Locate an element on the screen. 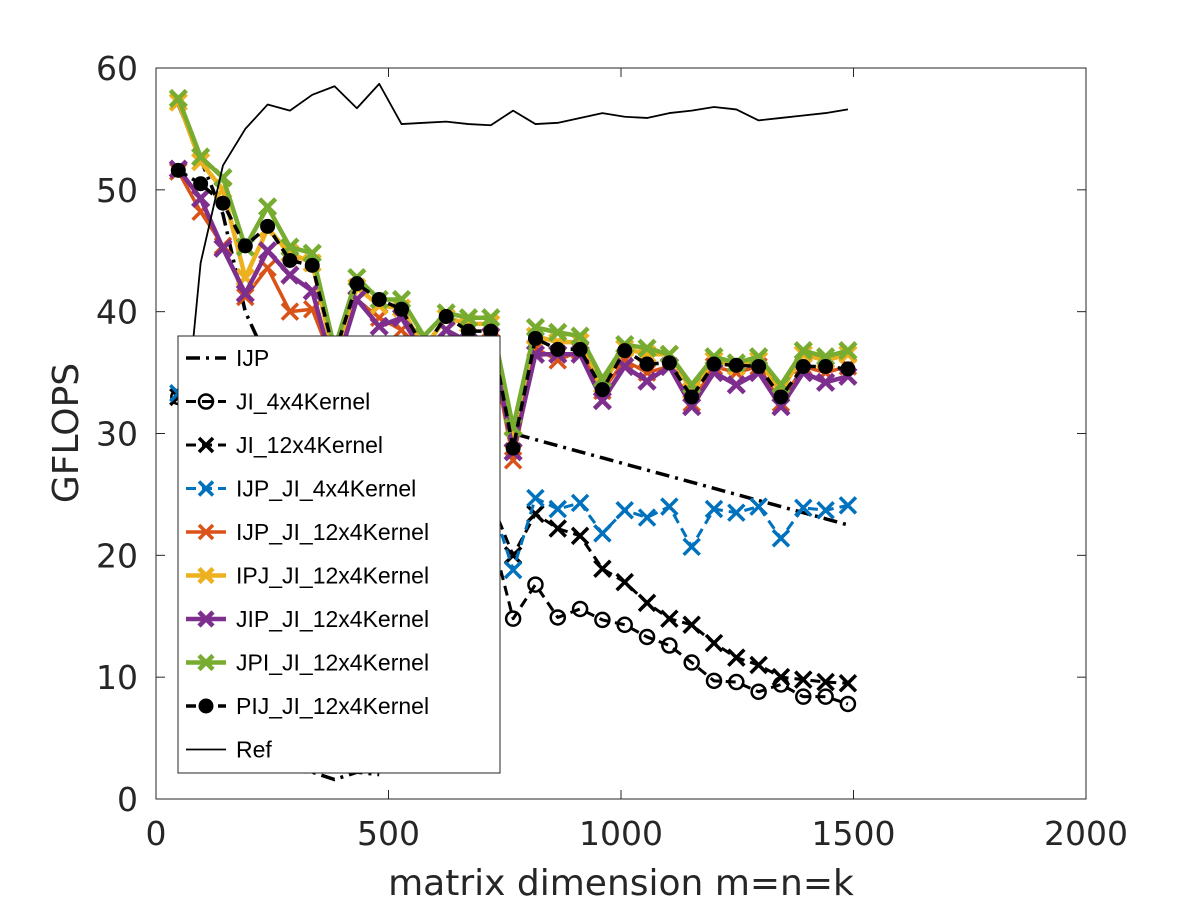 This screenshot has width=1200, height=900. legend-entry-ijp-ji-4x4kernel: IJP_JI_4x4Kernel is located at coordinates (301, 489).